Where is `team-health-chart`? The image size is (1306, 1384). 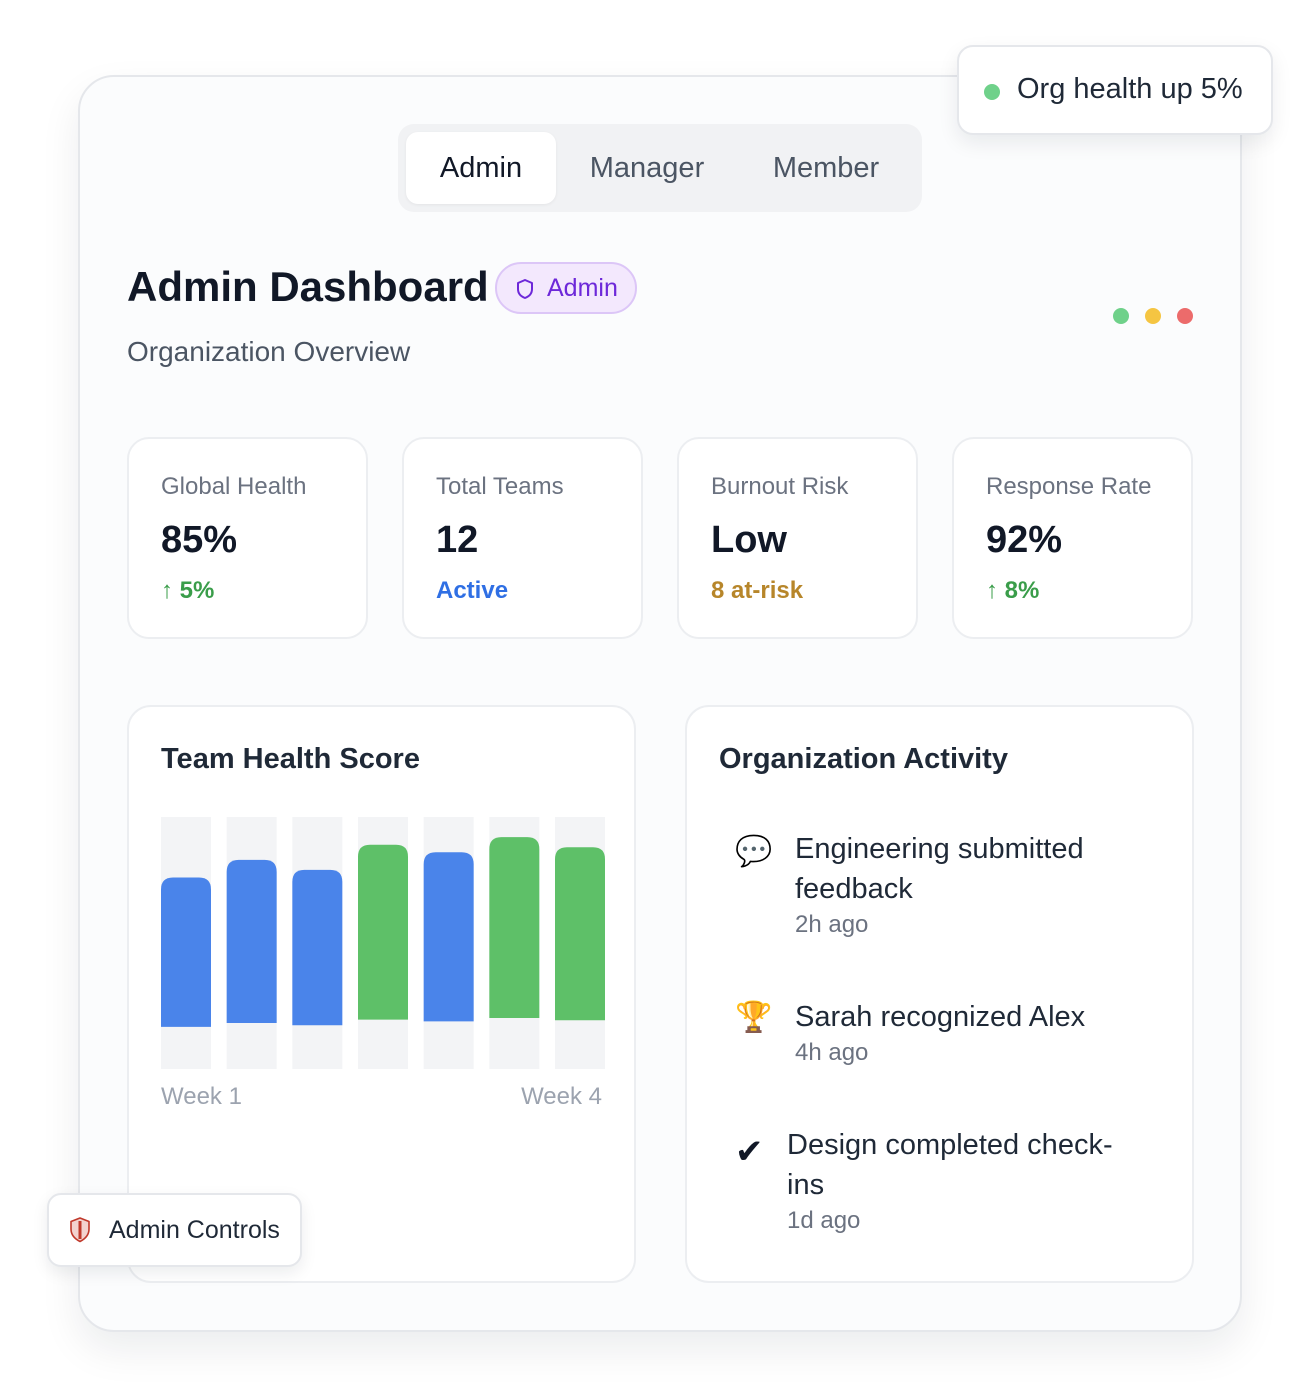
team-health-chart is located at coordinates (383, 943).